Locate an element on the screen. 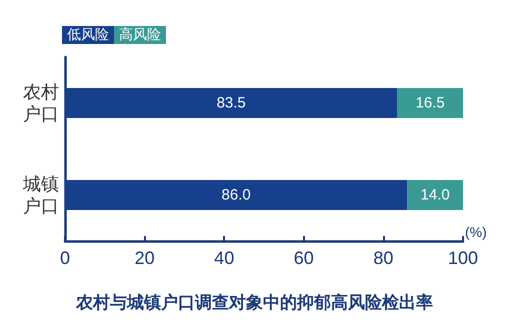 The height and width of the screenshot is (326, 509). x-tick-label: 60 is located at coordinates (304, 258).